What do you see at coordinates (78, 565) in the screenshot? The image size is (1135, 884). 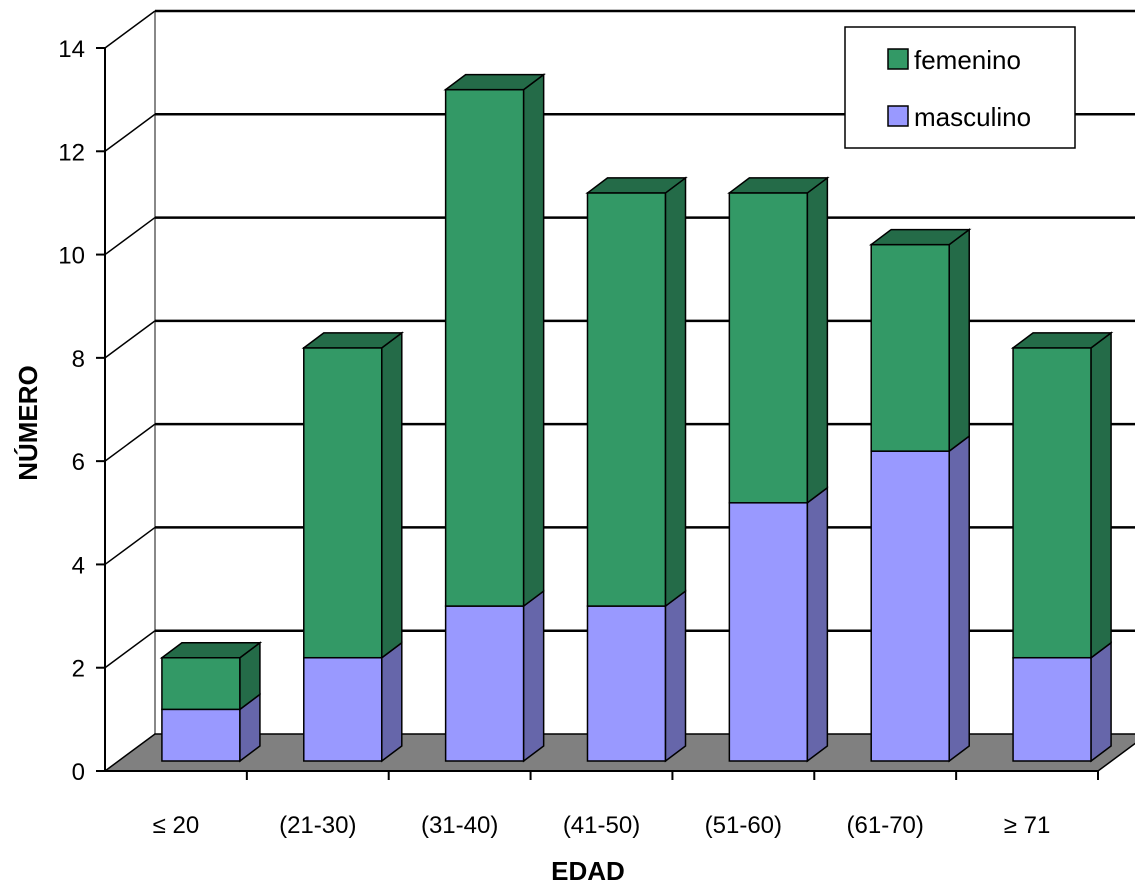 I see `y-tick-label: 4` at bounding box center [78, 565].